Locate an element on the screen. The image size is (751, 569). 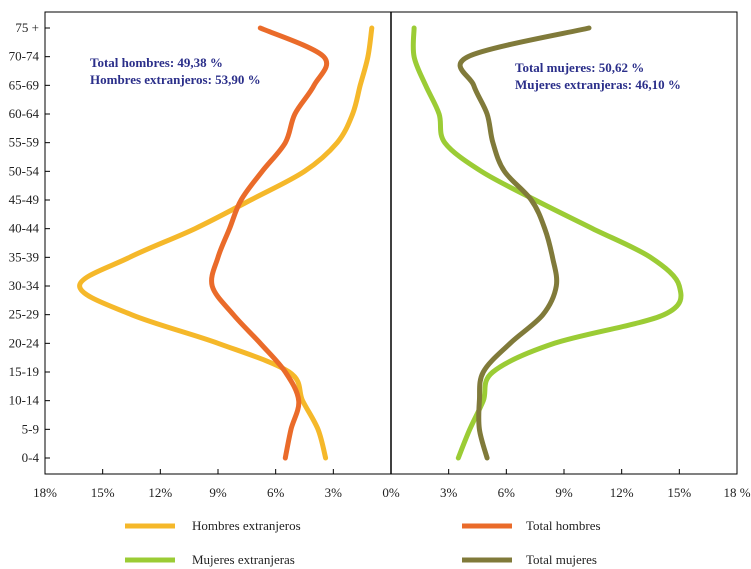
x-tick-label: 18% is located at coordinates (45, 492).